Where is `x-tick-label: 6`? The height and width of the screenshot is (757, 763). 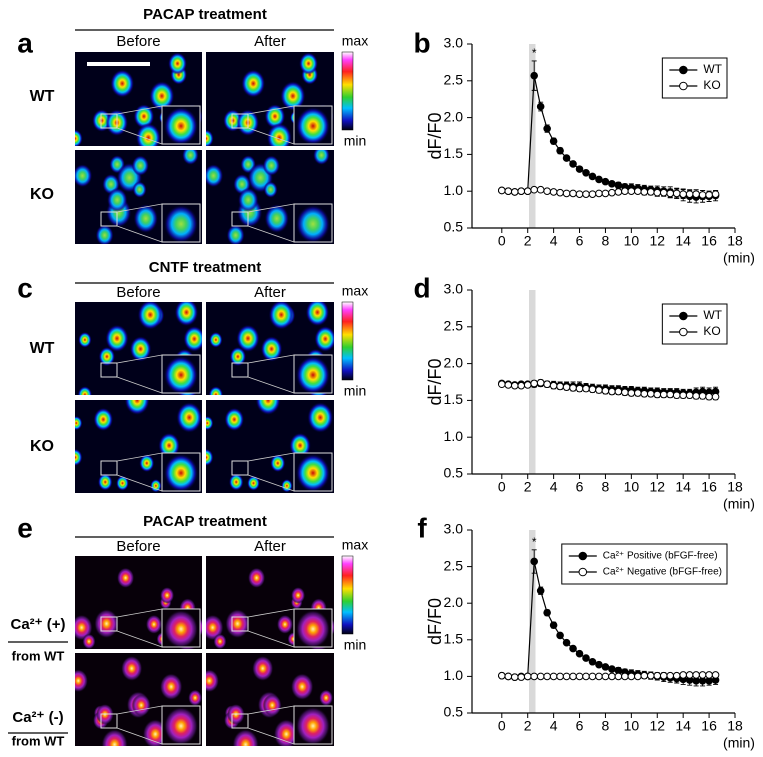 x-tick-label: 6 is located at coordinates (580, 726).